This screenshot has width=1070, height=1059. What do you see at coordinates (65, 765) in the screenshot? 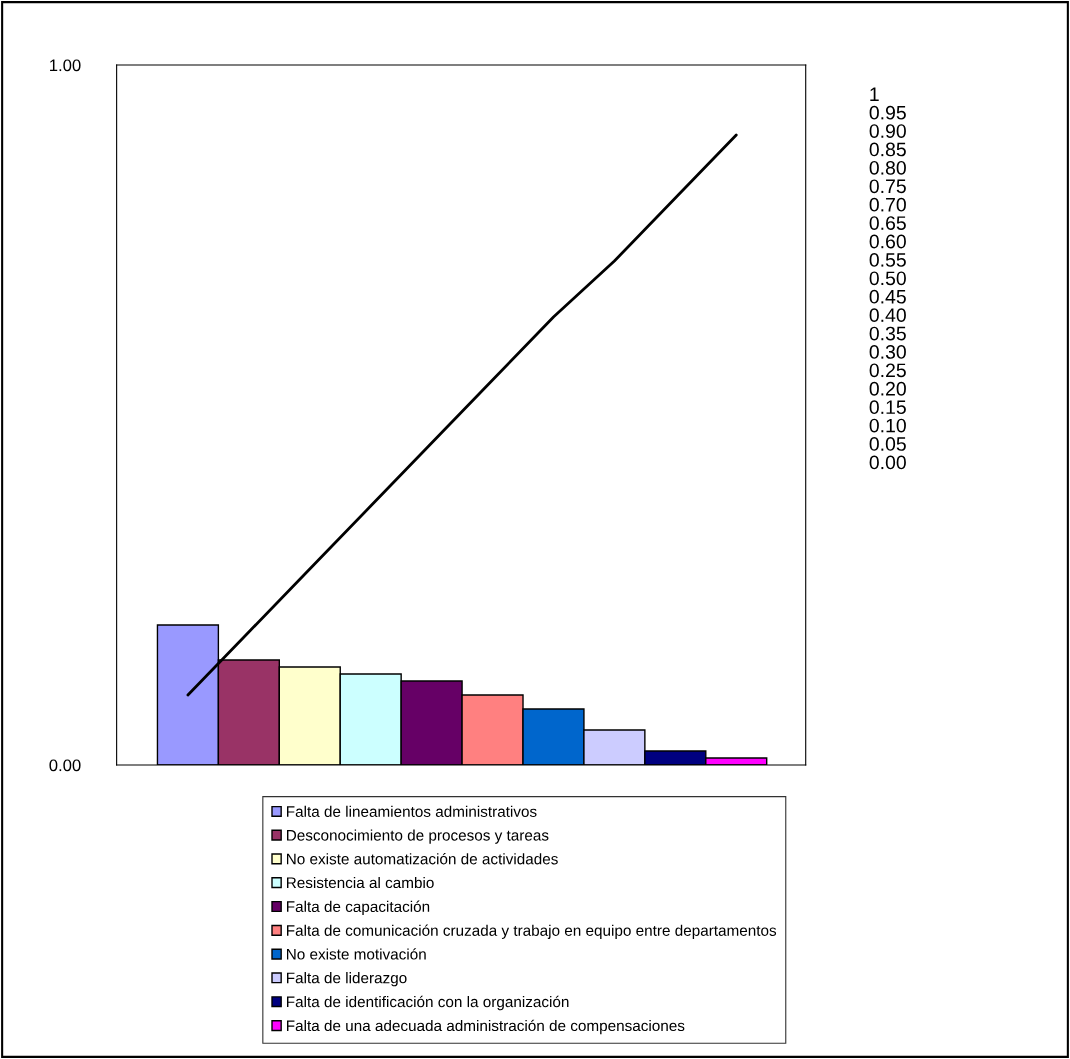
I see `y-tick-label: 0.00` at bounding box center [65, 765].